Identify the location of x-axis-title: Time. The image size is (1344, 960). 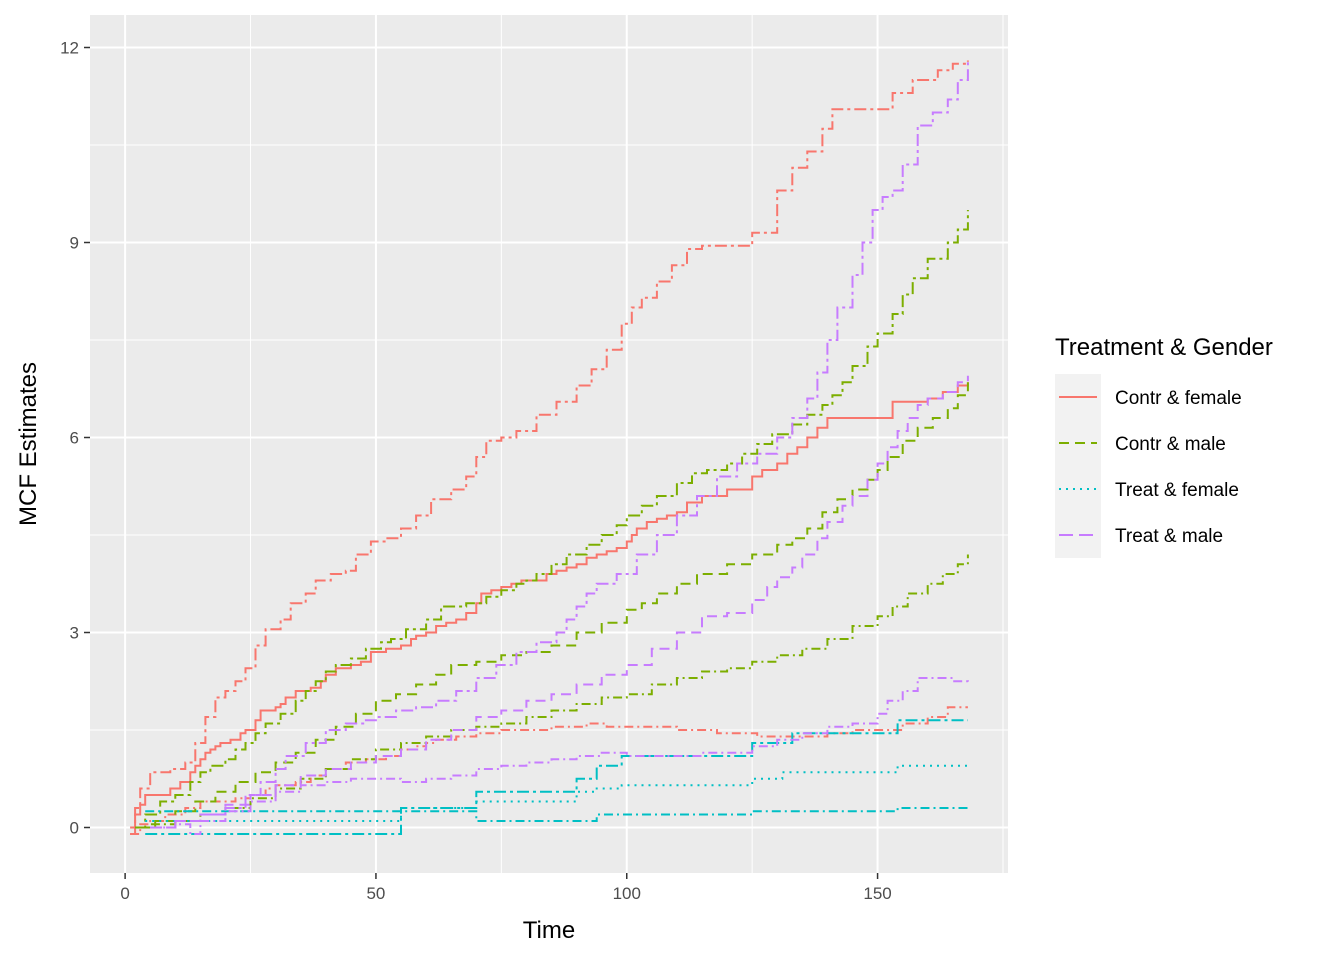
(549, 930).